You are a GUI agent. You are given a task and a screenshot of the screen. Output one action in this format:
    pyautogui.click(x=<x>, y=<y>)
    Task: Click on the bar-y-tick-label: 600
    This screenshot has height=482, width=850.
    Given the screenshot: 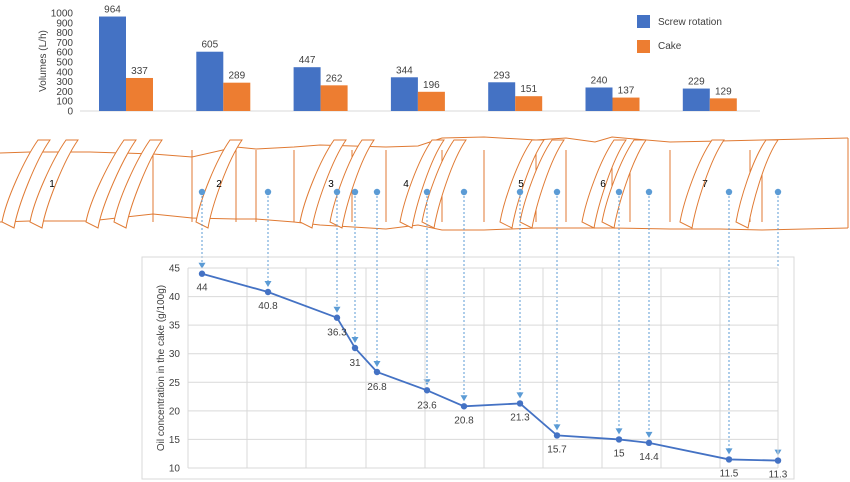 What is the action you would take?
    pyautogui.click(x=64, y=53)
    